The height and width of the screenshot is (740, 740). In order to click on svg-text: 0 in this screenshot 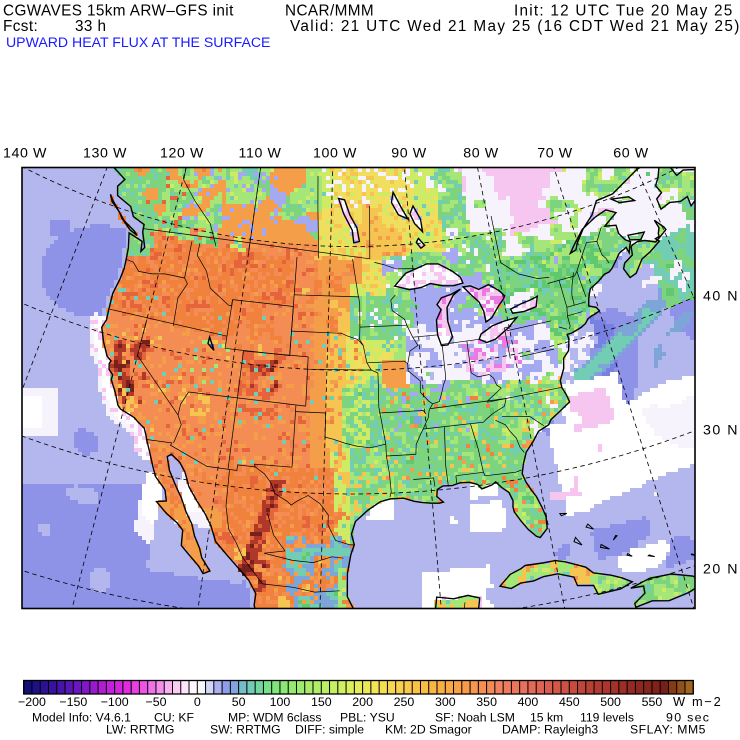, I will do `click(197, 702)`.